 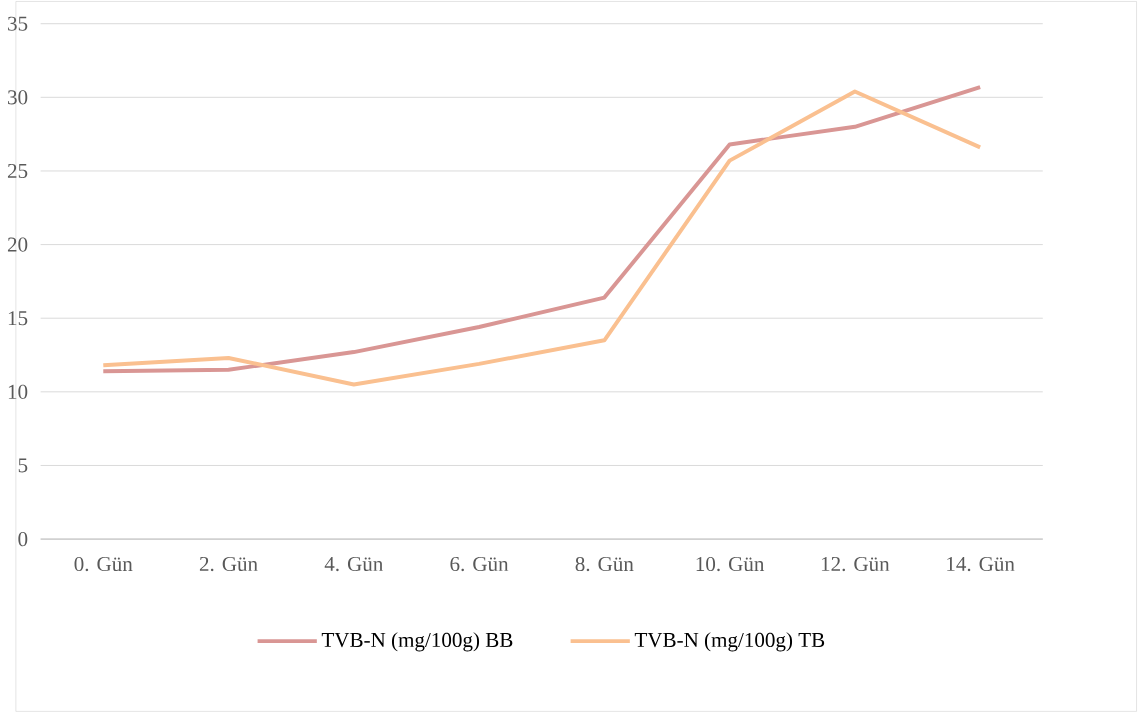 I want to click on x-tick-label: 8. Gün, so click(x=604, y=564).